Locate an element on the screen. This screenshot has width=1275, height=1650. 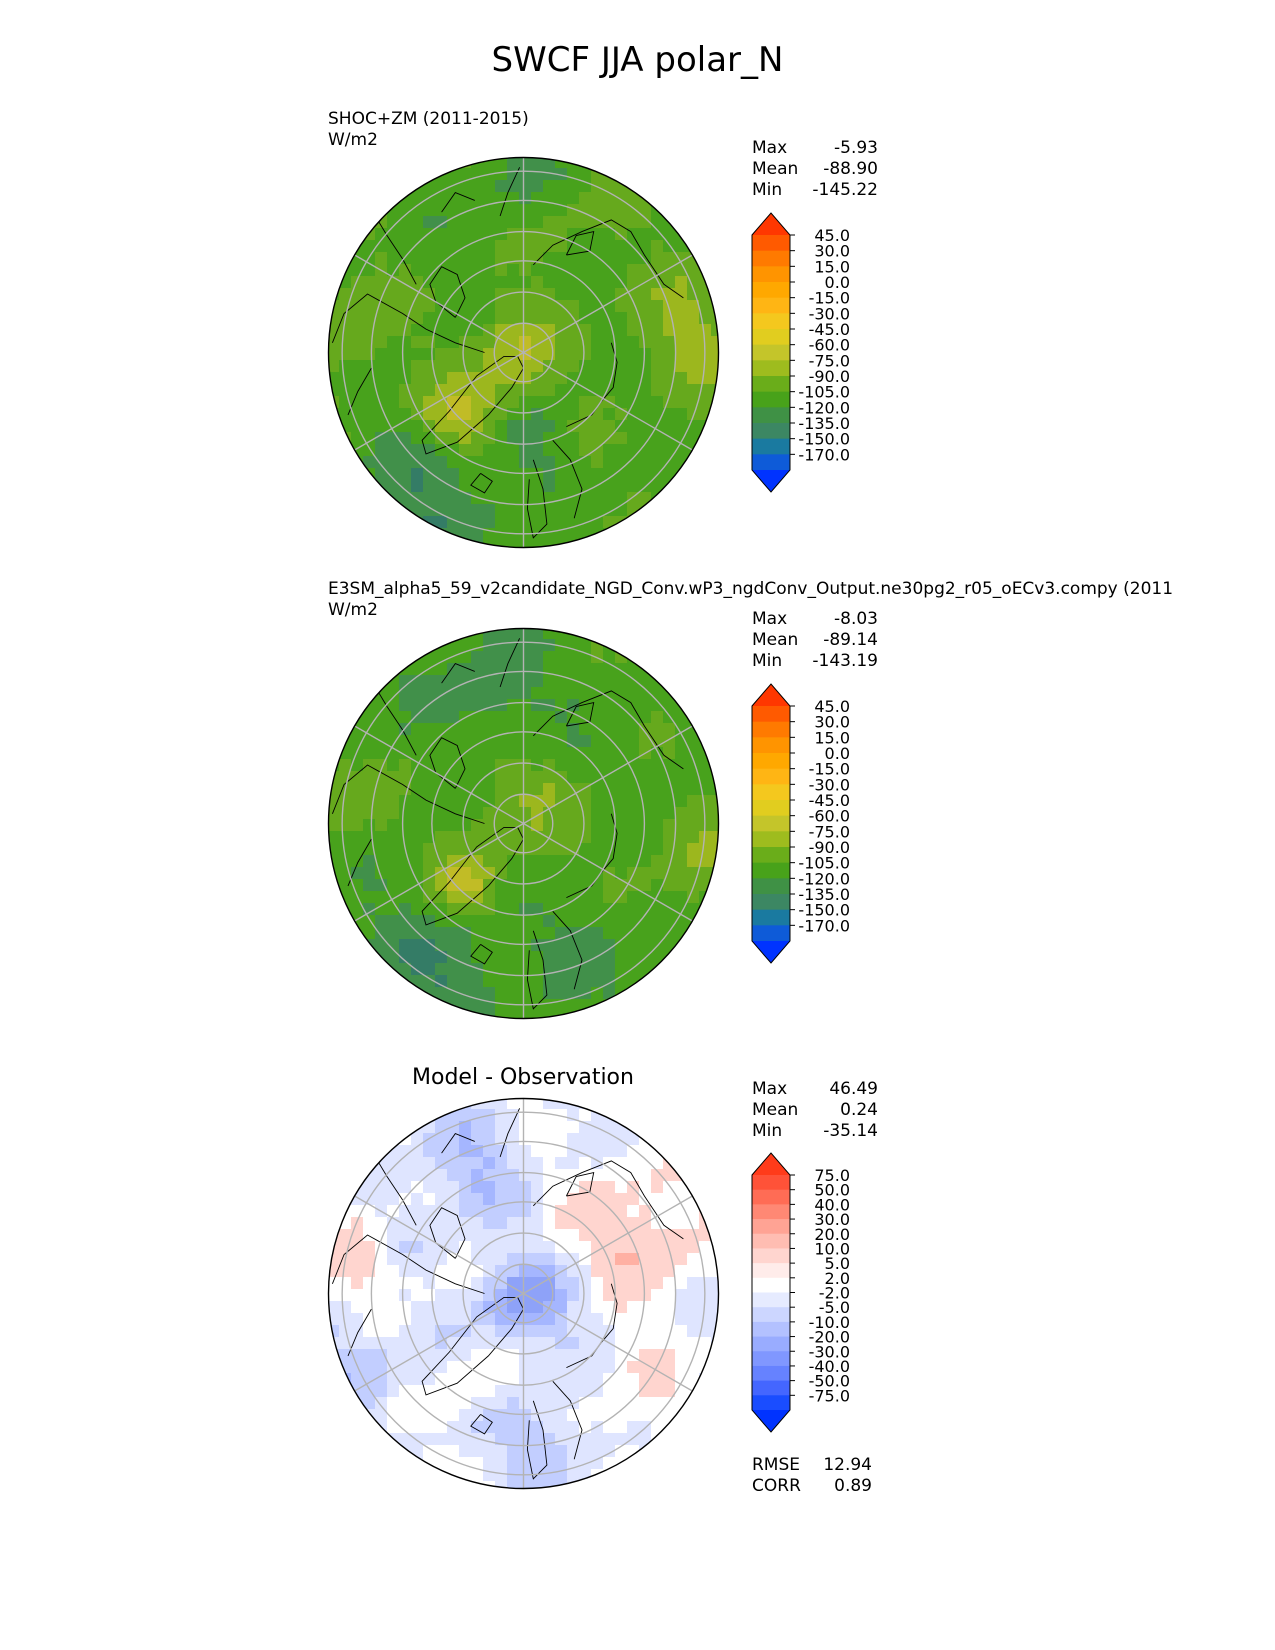
colorbar-extend-min is located at coordinates (771, 481).